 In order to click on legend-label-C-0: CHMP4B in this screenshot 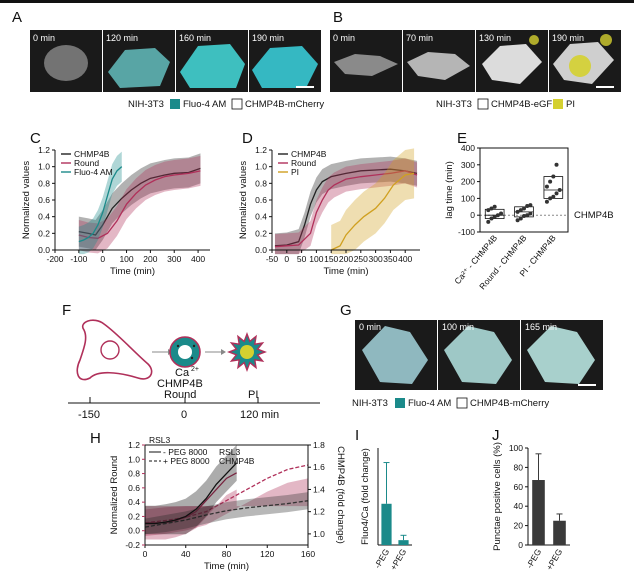, I will do `click(92, 154)`.